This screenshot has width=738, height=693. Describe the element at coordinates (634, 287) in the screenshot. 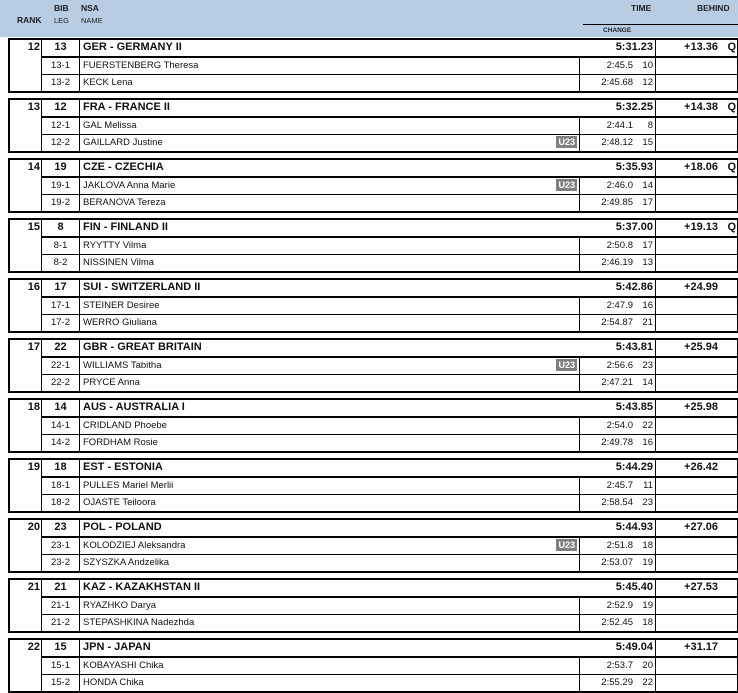

I see `team-time: 5:42.86` at that location.